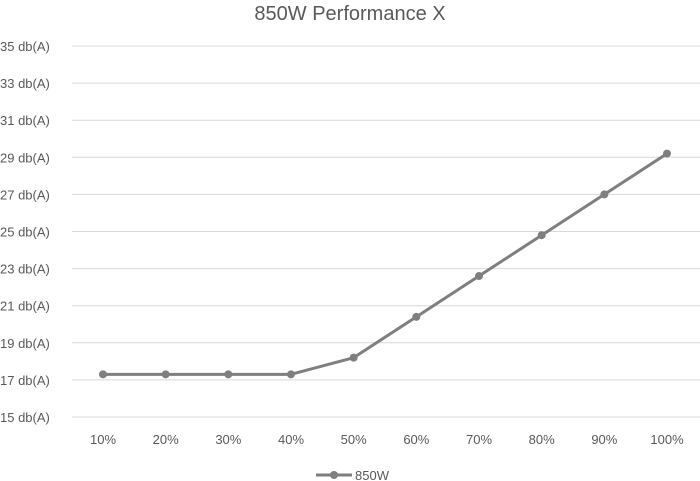 The width and height of the screenshot is (700, 481). Describe the element at coordinates (25, 194) in the screenshot. I see `y-tick-label: 27 db(A)` at that location.